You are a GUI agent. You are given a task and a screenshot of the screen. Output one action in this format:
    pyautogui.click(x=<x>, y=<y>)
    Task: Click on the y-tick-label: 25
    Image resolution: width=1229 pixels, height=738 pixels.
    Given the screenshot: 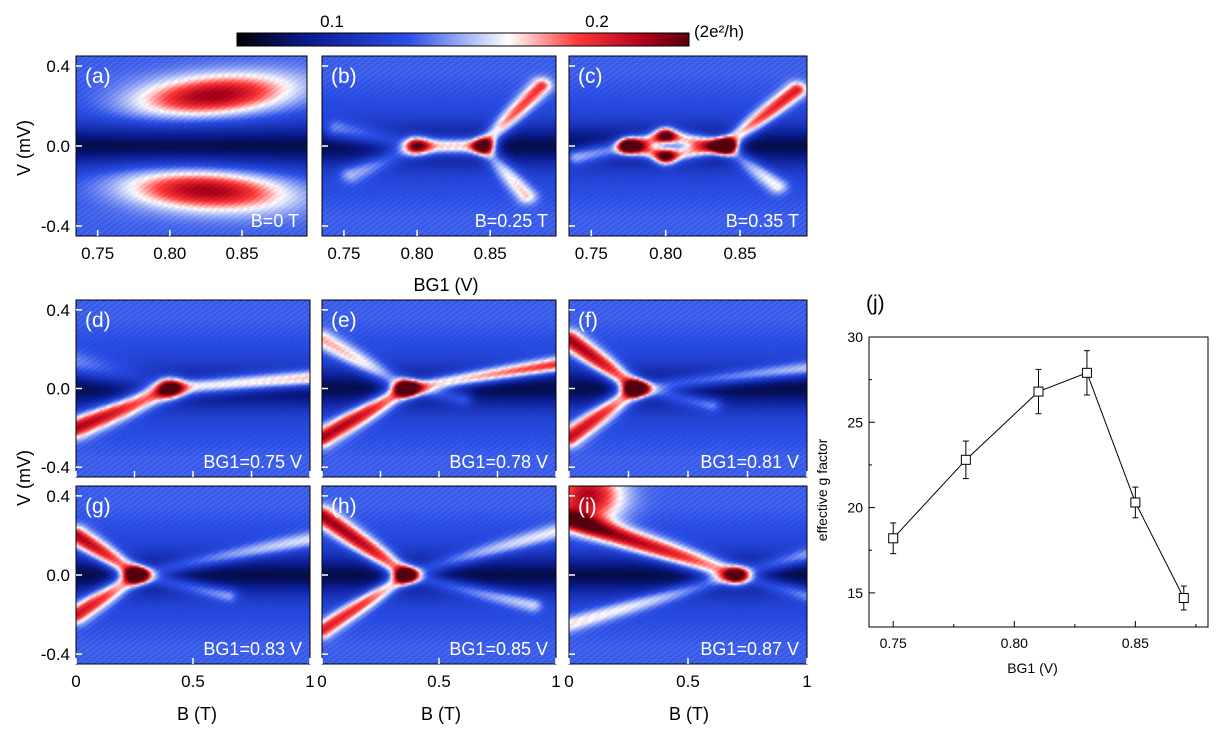 What is the action you would take?
    pyautogui.click(x=855, y=422)
    